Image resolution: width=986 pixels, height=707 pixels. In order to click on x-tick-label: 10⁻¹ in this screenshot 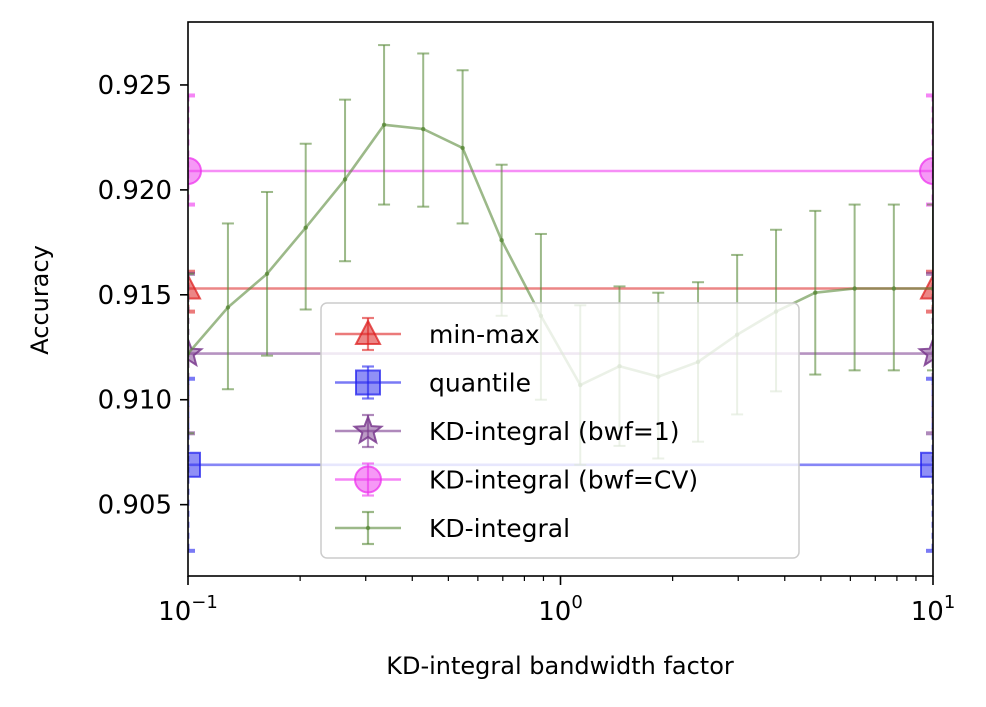, I will do `click(188, 609)`.